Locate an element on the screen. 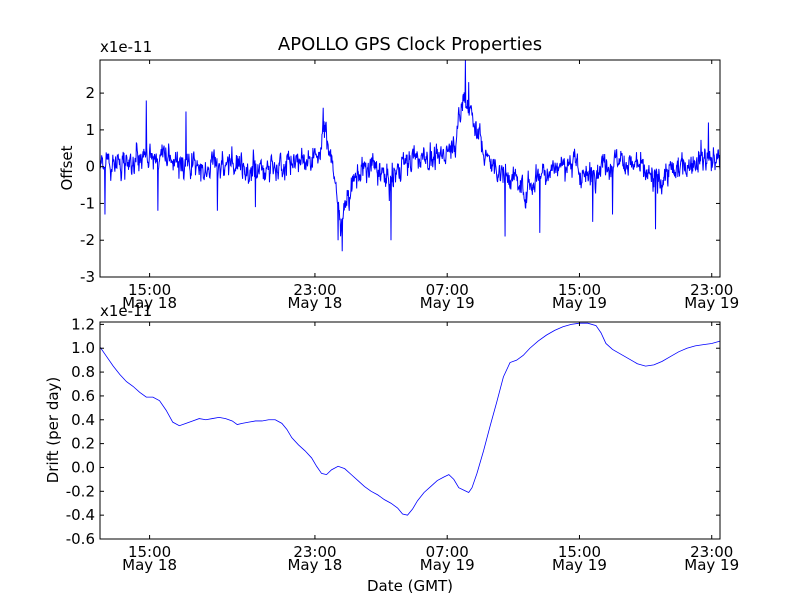 The image size is (800, 600). offset-y-tick-label: -2 is located at coordinates (87, 240).